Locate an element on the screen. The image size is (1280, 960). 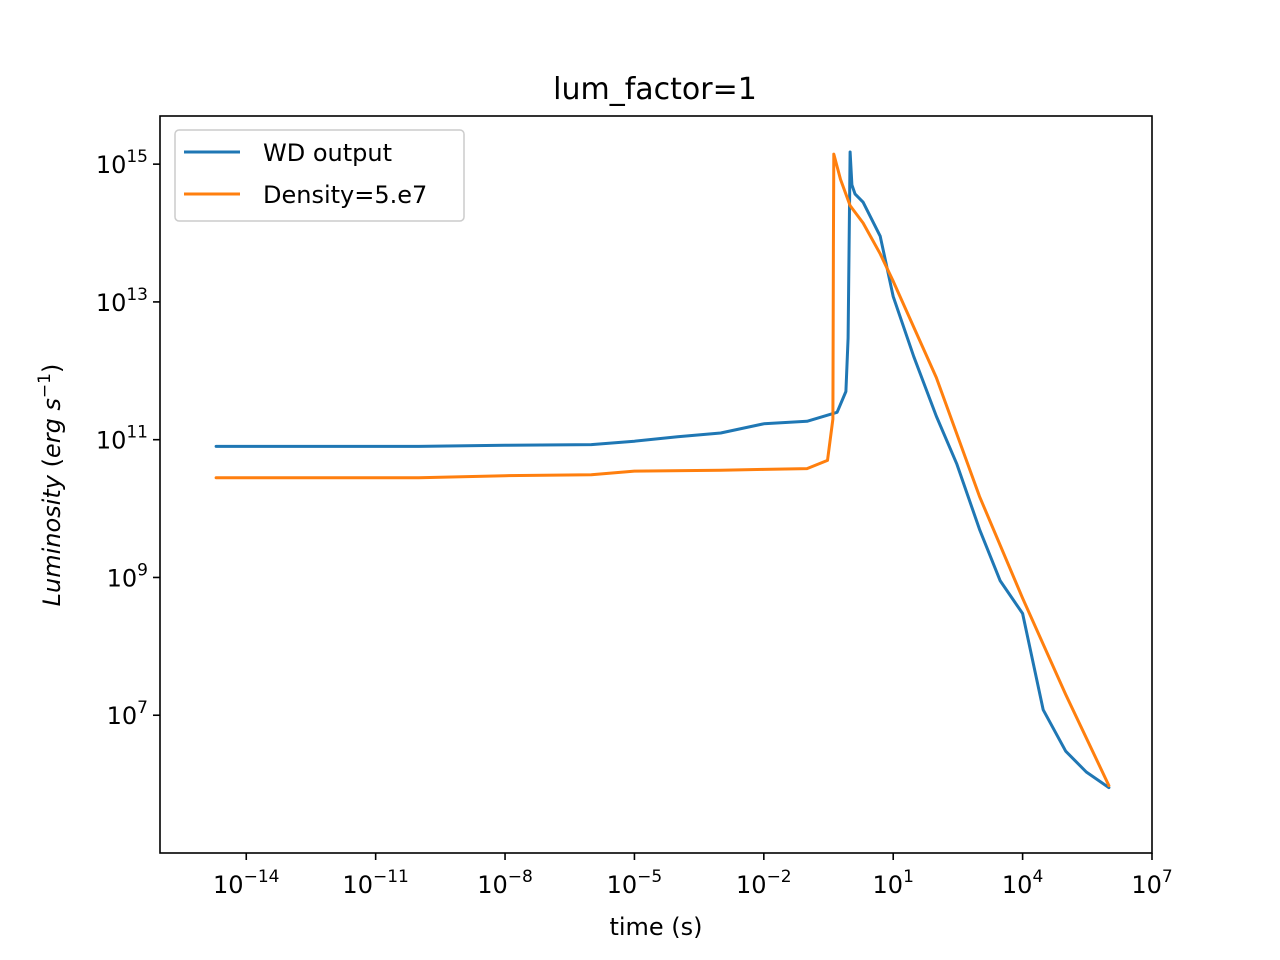
legend-label-2: Density=5.e7 is located at coordinates (345, 195).